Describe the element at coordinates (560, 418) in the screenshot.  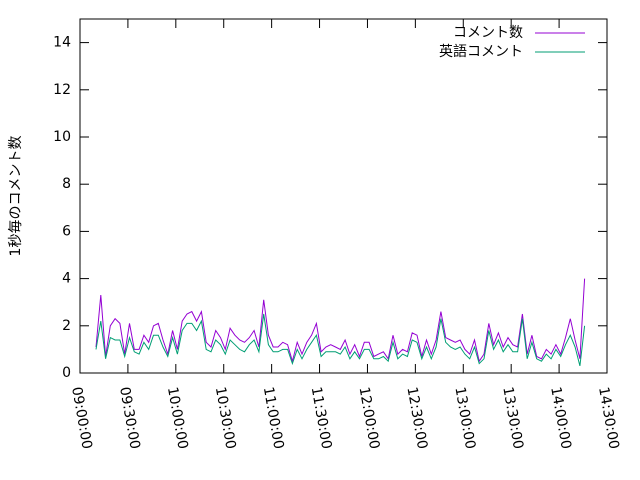
I see `x-tick-label: 14:00:00` at that location.